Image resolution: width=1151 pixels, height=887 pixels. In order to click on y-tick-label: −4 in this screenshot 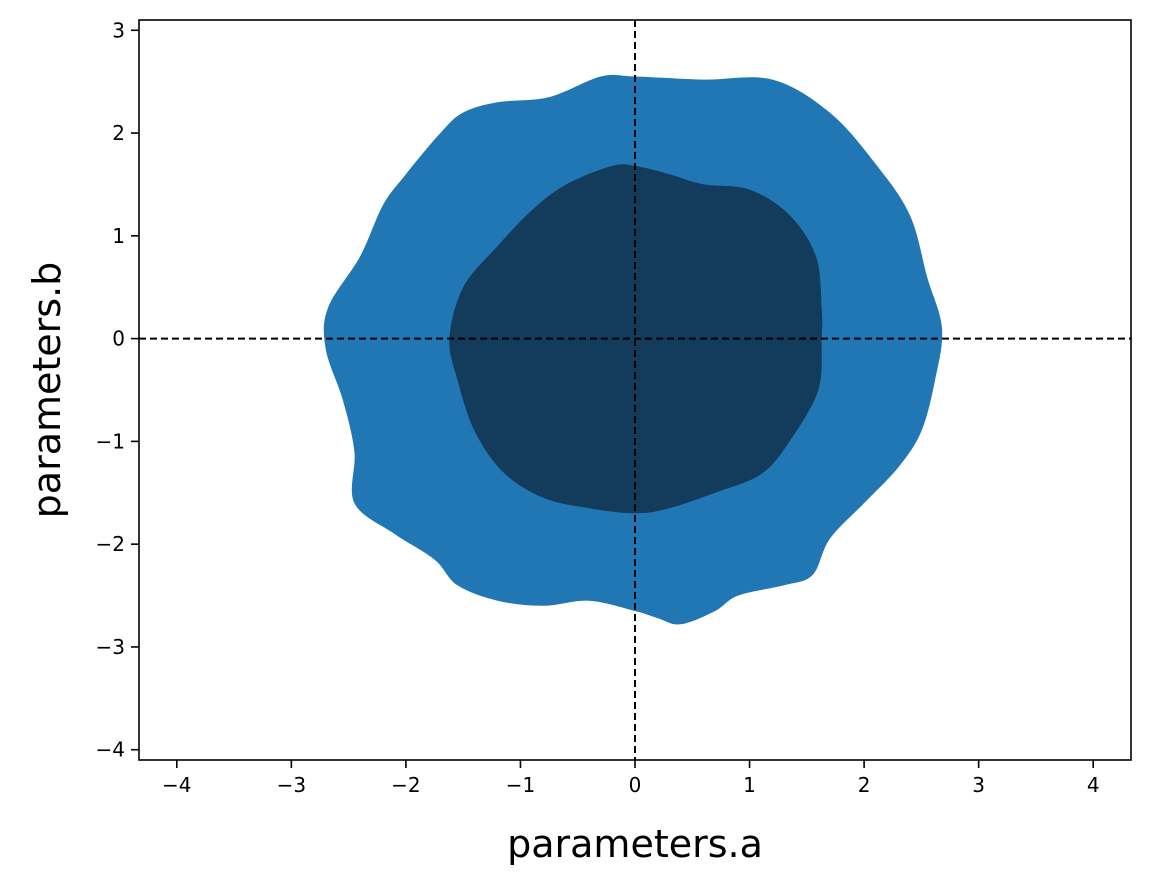, I will do `click(110, 750)`.